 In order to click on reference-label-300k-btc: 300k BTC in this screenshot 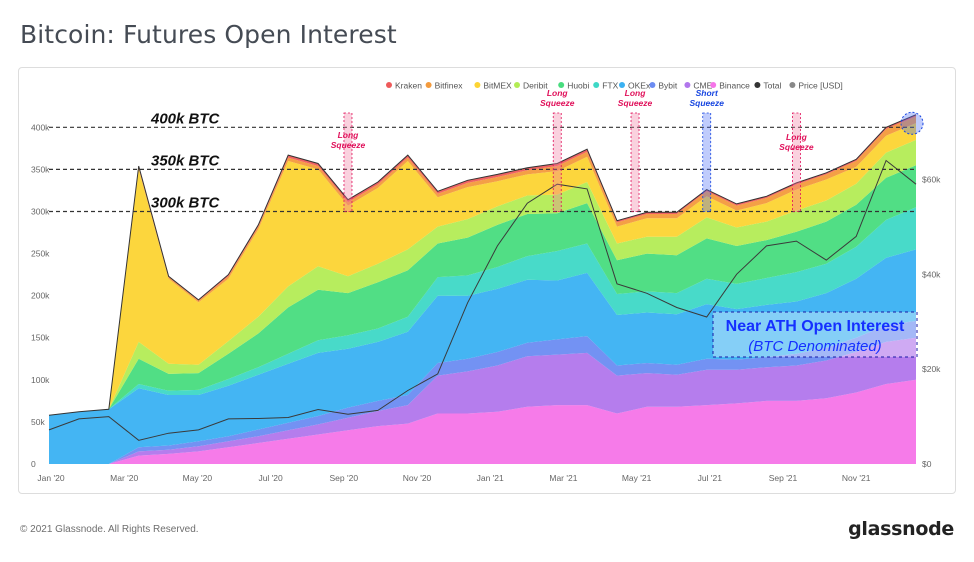, I will do `click(186, 202)`.